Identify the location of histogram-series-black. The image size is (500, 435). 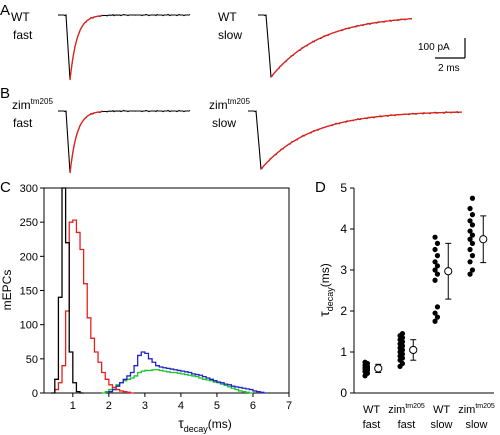
(67, 290).